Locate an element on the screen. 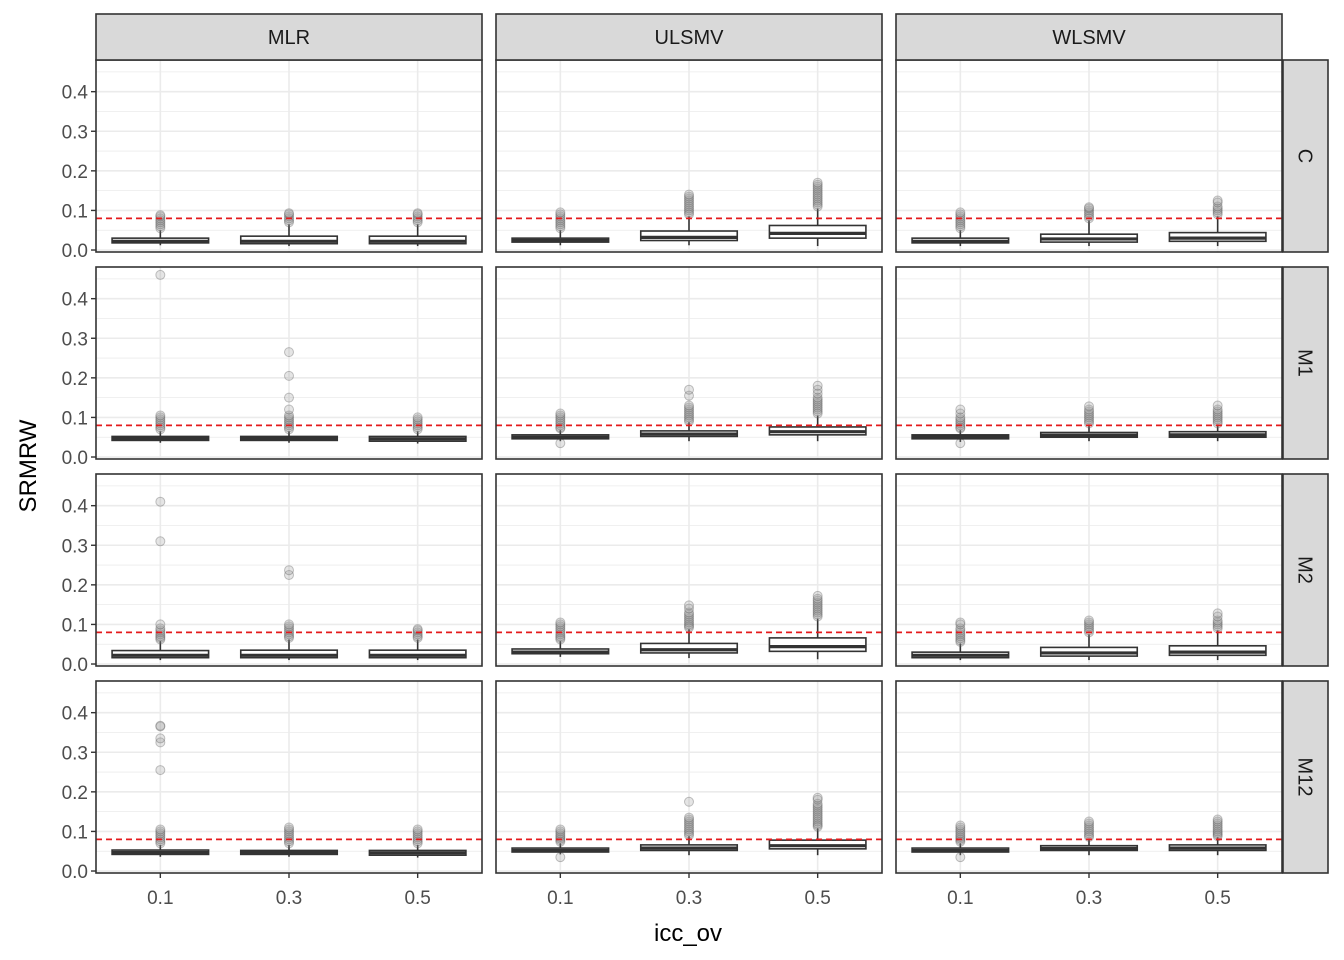 This screenshot has height=960, width=1344. y-tick-label: 0.0 is located at coordinates (75, 251).